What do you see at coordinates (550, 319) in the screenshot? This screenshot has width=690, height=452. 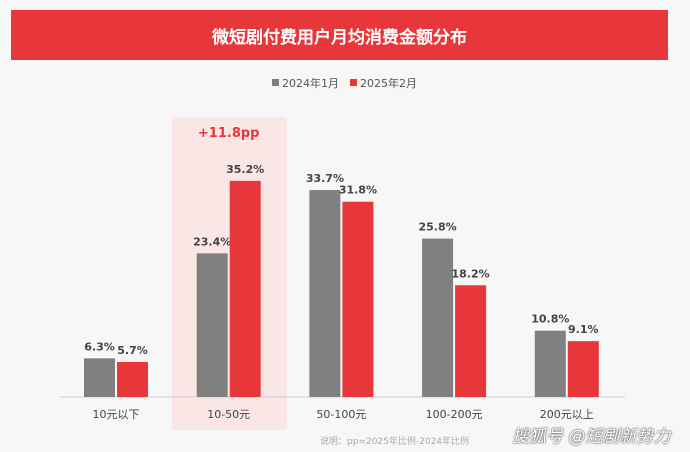 I see `data-label: 10.8%` at bounding box center [550, 319].